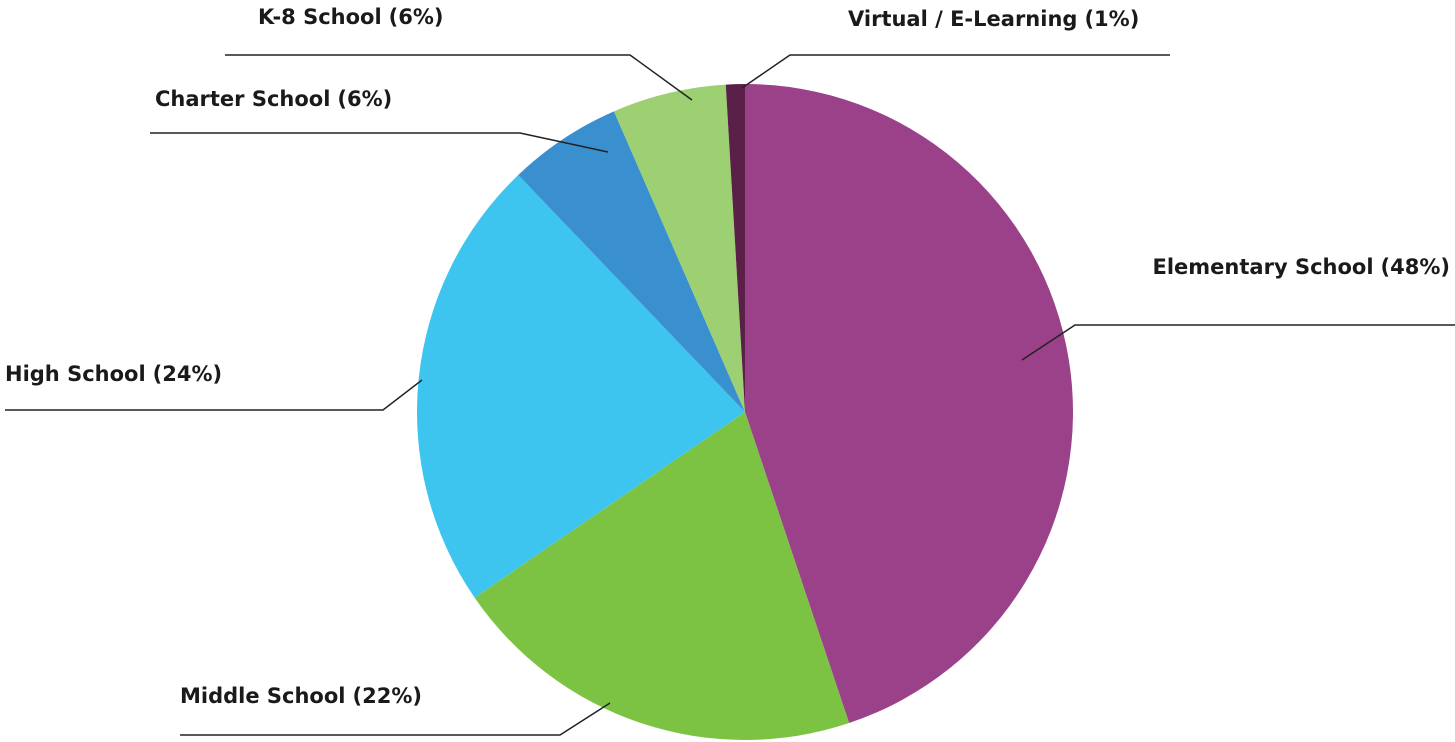 The height and width of the screenshot is (742, 1455). I want to click on category-label: Charter School, so click(242, 99).